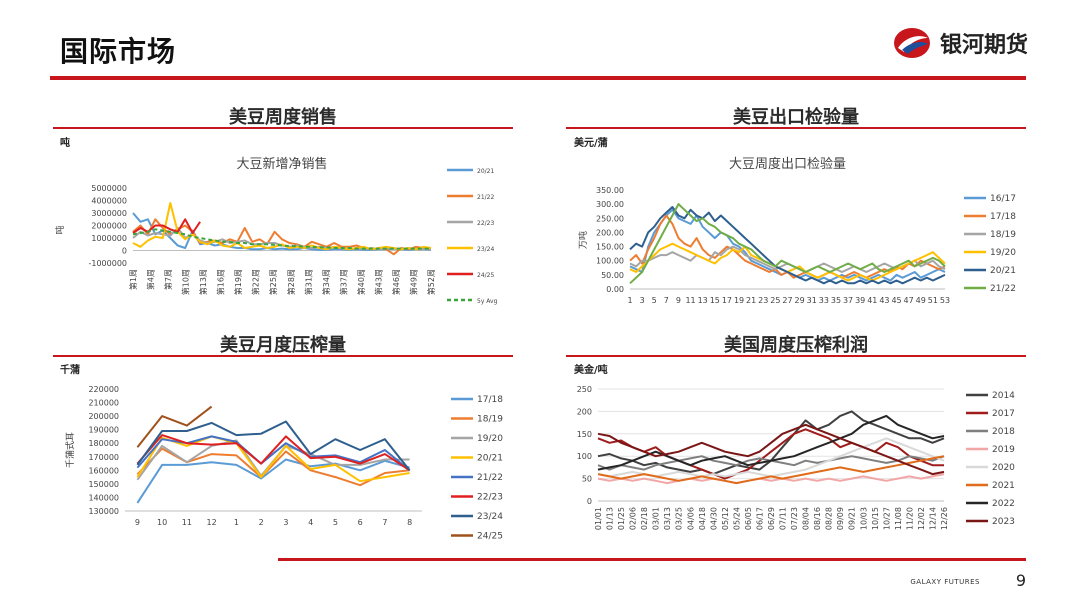  Describe the element at coordinates (852, 518) in the screenshot. I see `x-tick-label: 09/21` at that location.